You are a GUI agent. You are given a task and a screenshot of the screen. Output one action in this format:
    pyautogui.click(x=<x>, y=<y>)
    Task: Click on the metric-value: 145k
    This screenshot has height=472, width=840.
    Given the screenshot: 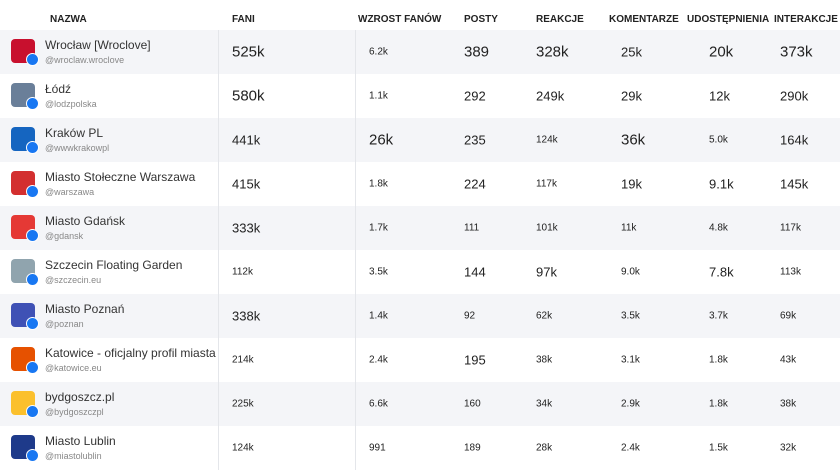 What is the action you would take?
    pyautogui.click(x=794, y=184)
    